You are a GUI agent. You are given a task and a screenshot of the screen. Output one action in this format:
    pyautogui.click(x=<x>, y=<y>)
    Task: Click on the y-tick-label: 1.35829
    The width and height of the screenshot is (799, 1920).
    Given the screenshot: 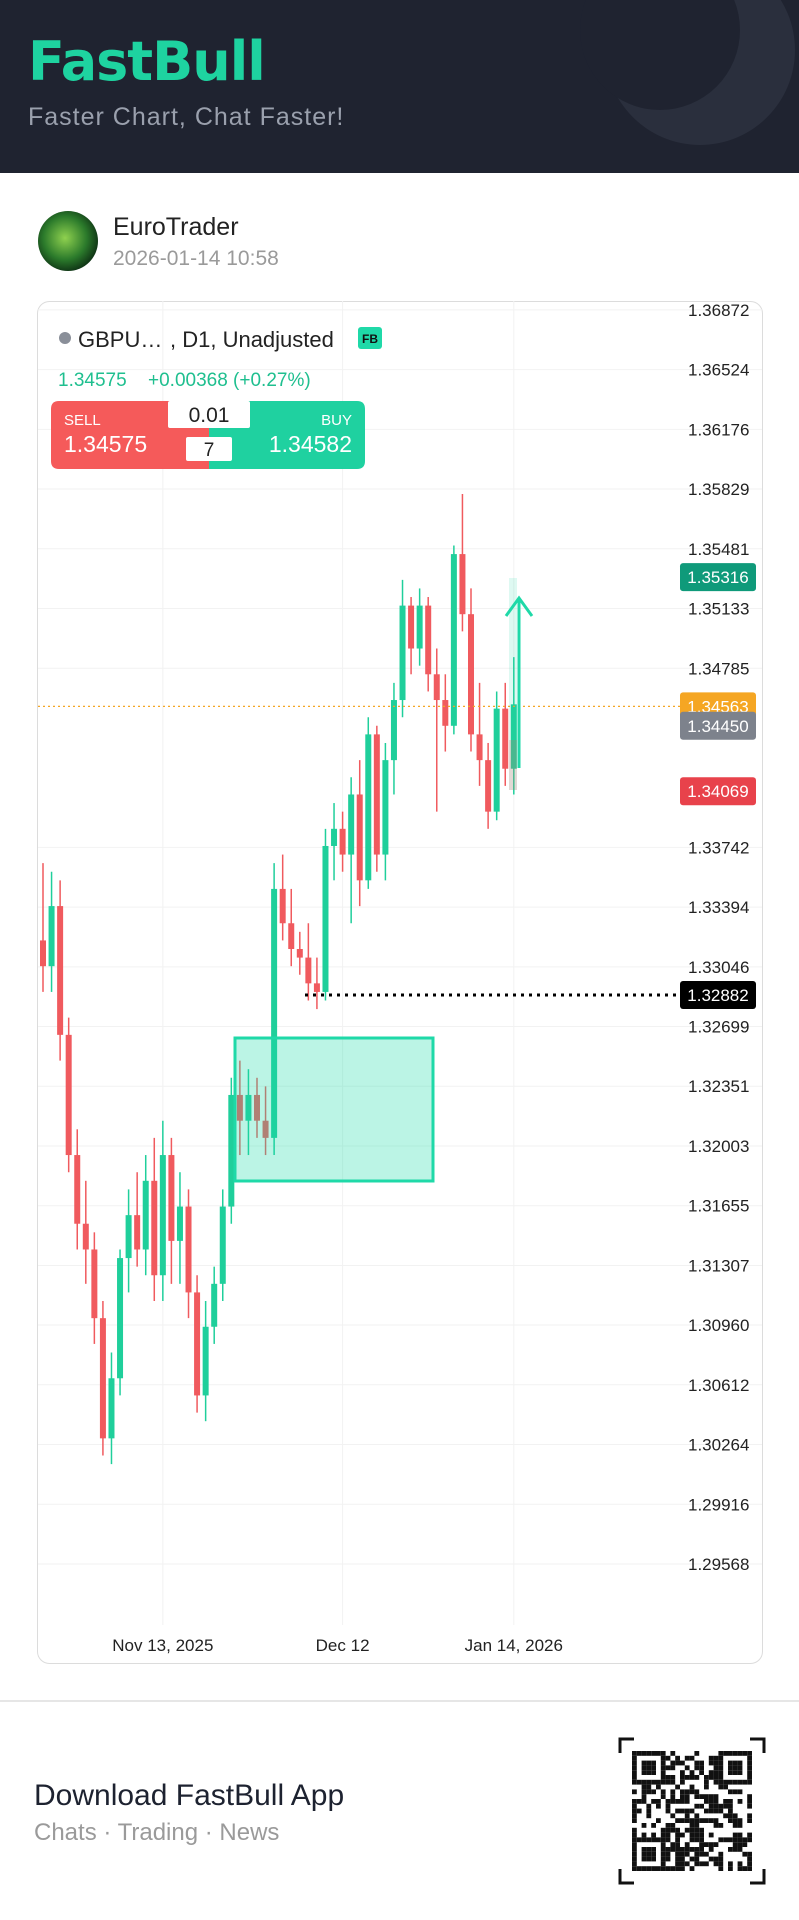 What is the action you would take?
    pyautogui.click(x=718, y=489)
    